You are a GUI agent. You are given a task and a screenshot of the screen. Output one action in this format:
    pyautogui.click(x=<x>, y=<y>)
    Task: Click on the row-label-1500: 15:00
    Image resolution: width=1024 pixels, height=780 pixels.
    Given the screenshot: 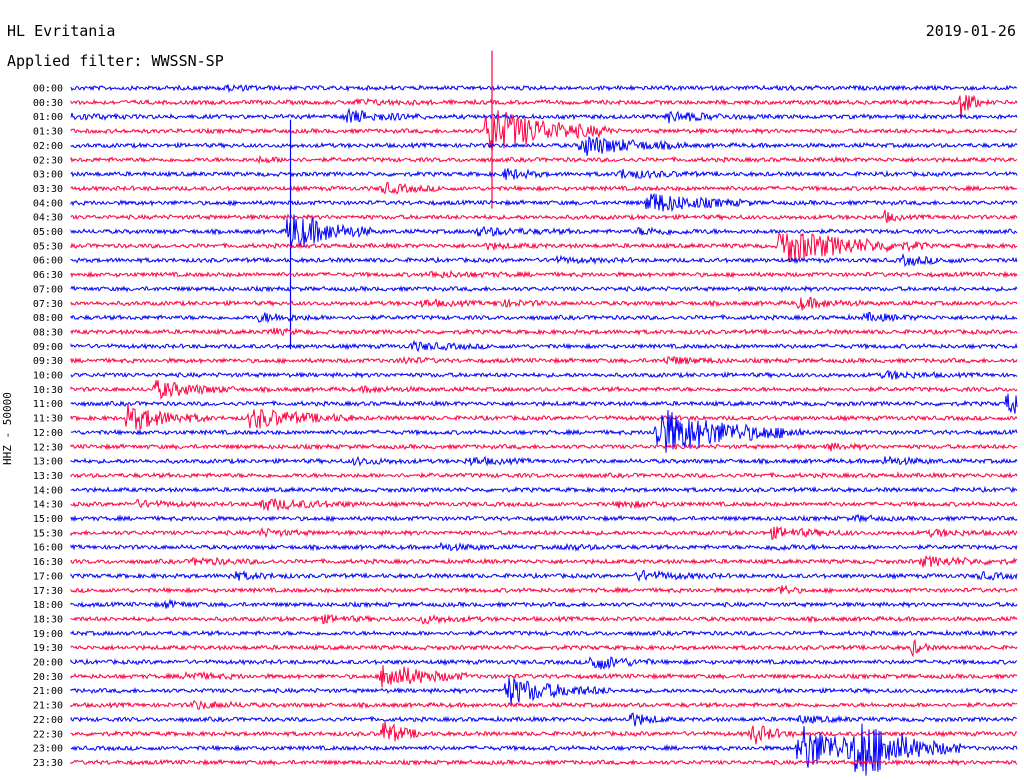 What is the action you would take?
    pyautogui.click(x=48, y=519)
    